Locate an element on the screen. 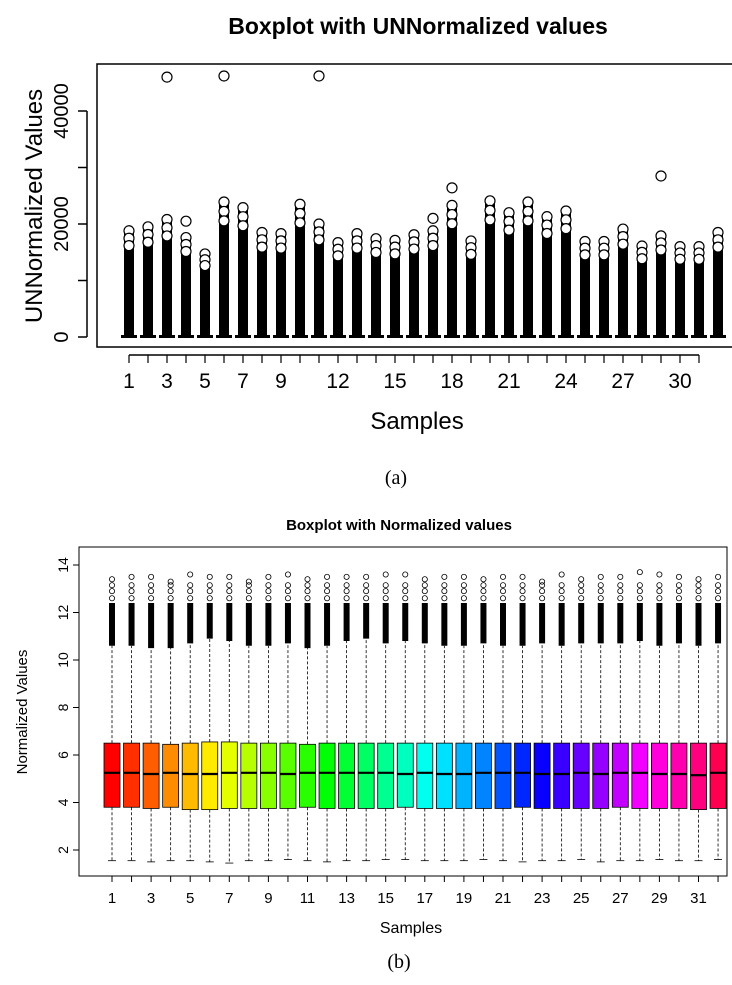 This screenshot has width=732, height=985. chart-b-caption: (b) is located at coordinates (398, 962).